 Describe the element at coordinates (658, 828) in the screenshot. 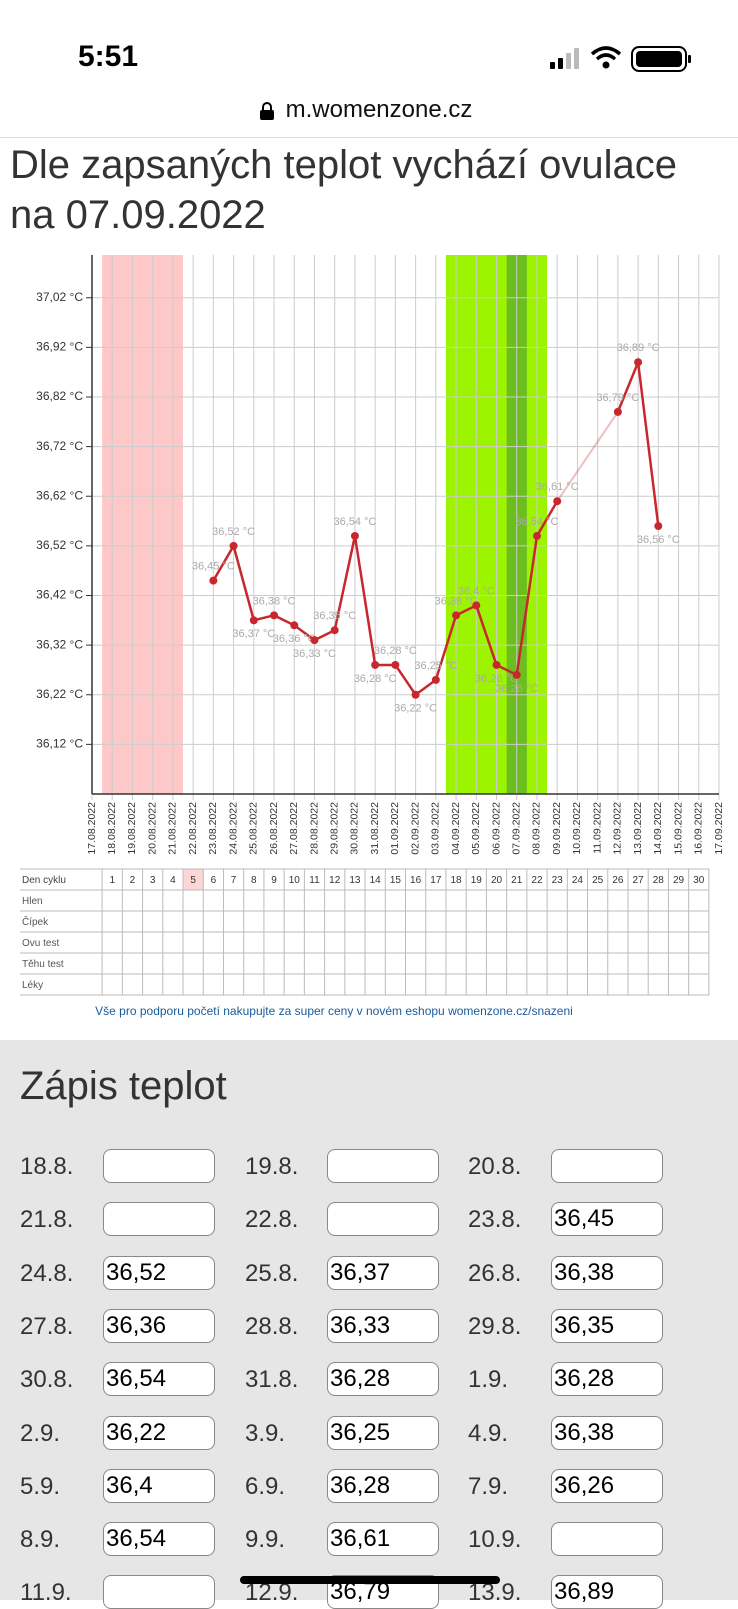

I see `x-tick-label: 14.09.2022` at that location.